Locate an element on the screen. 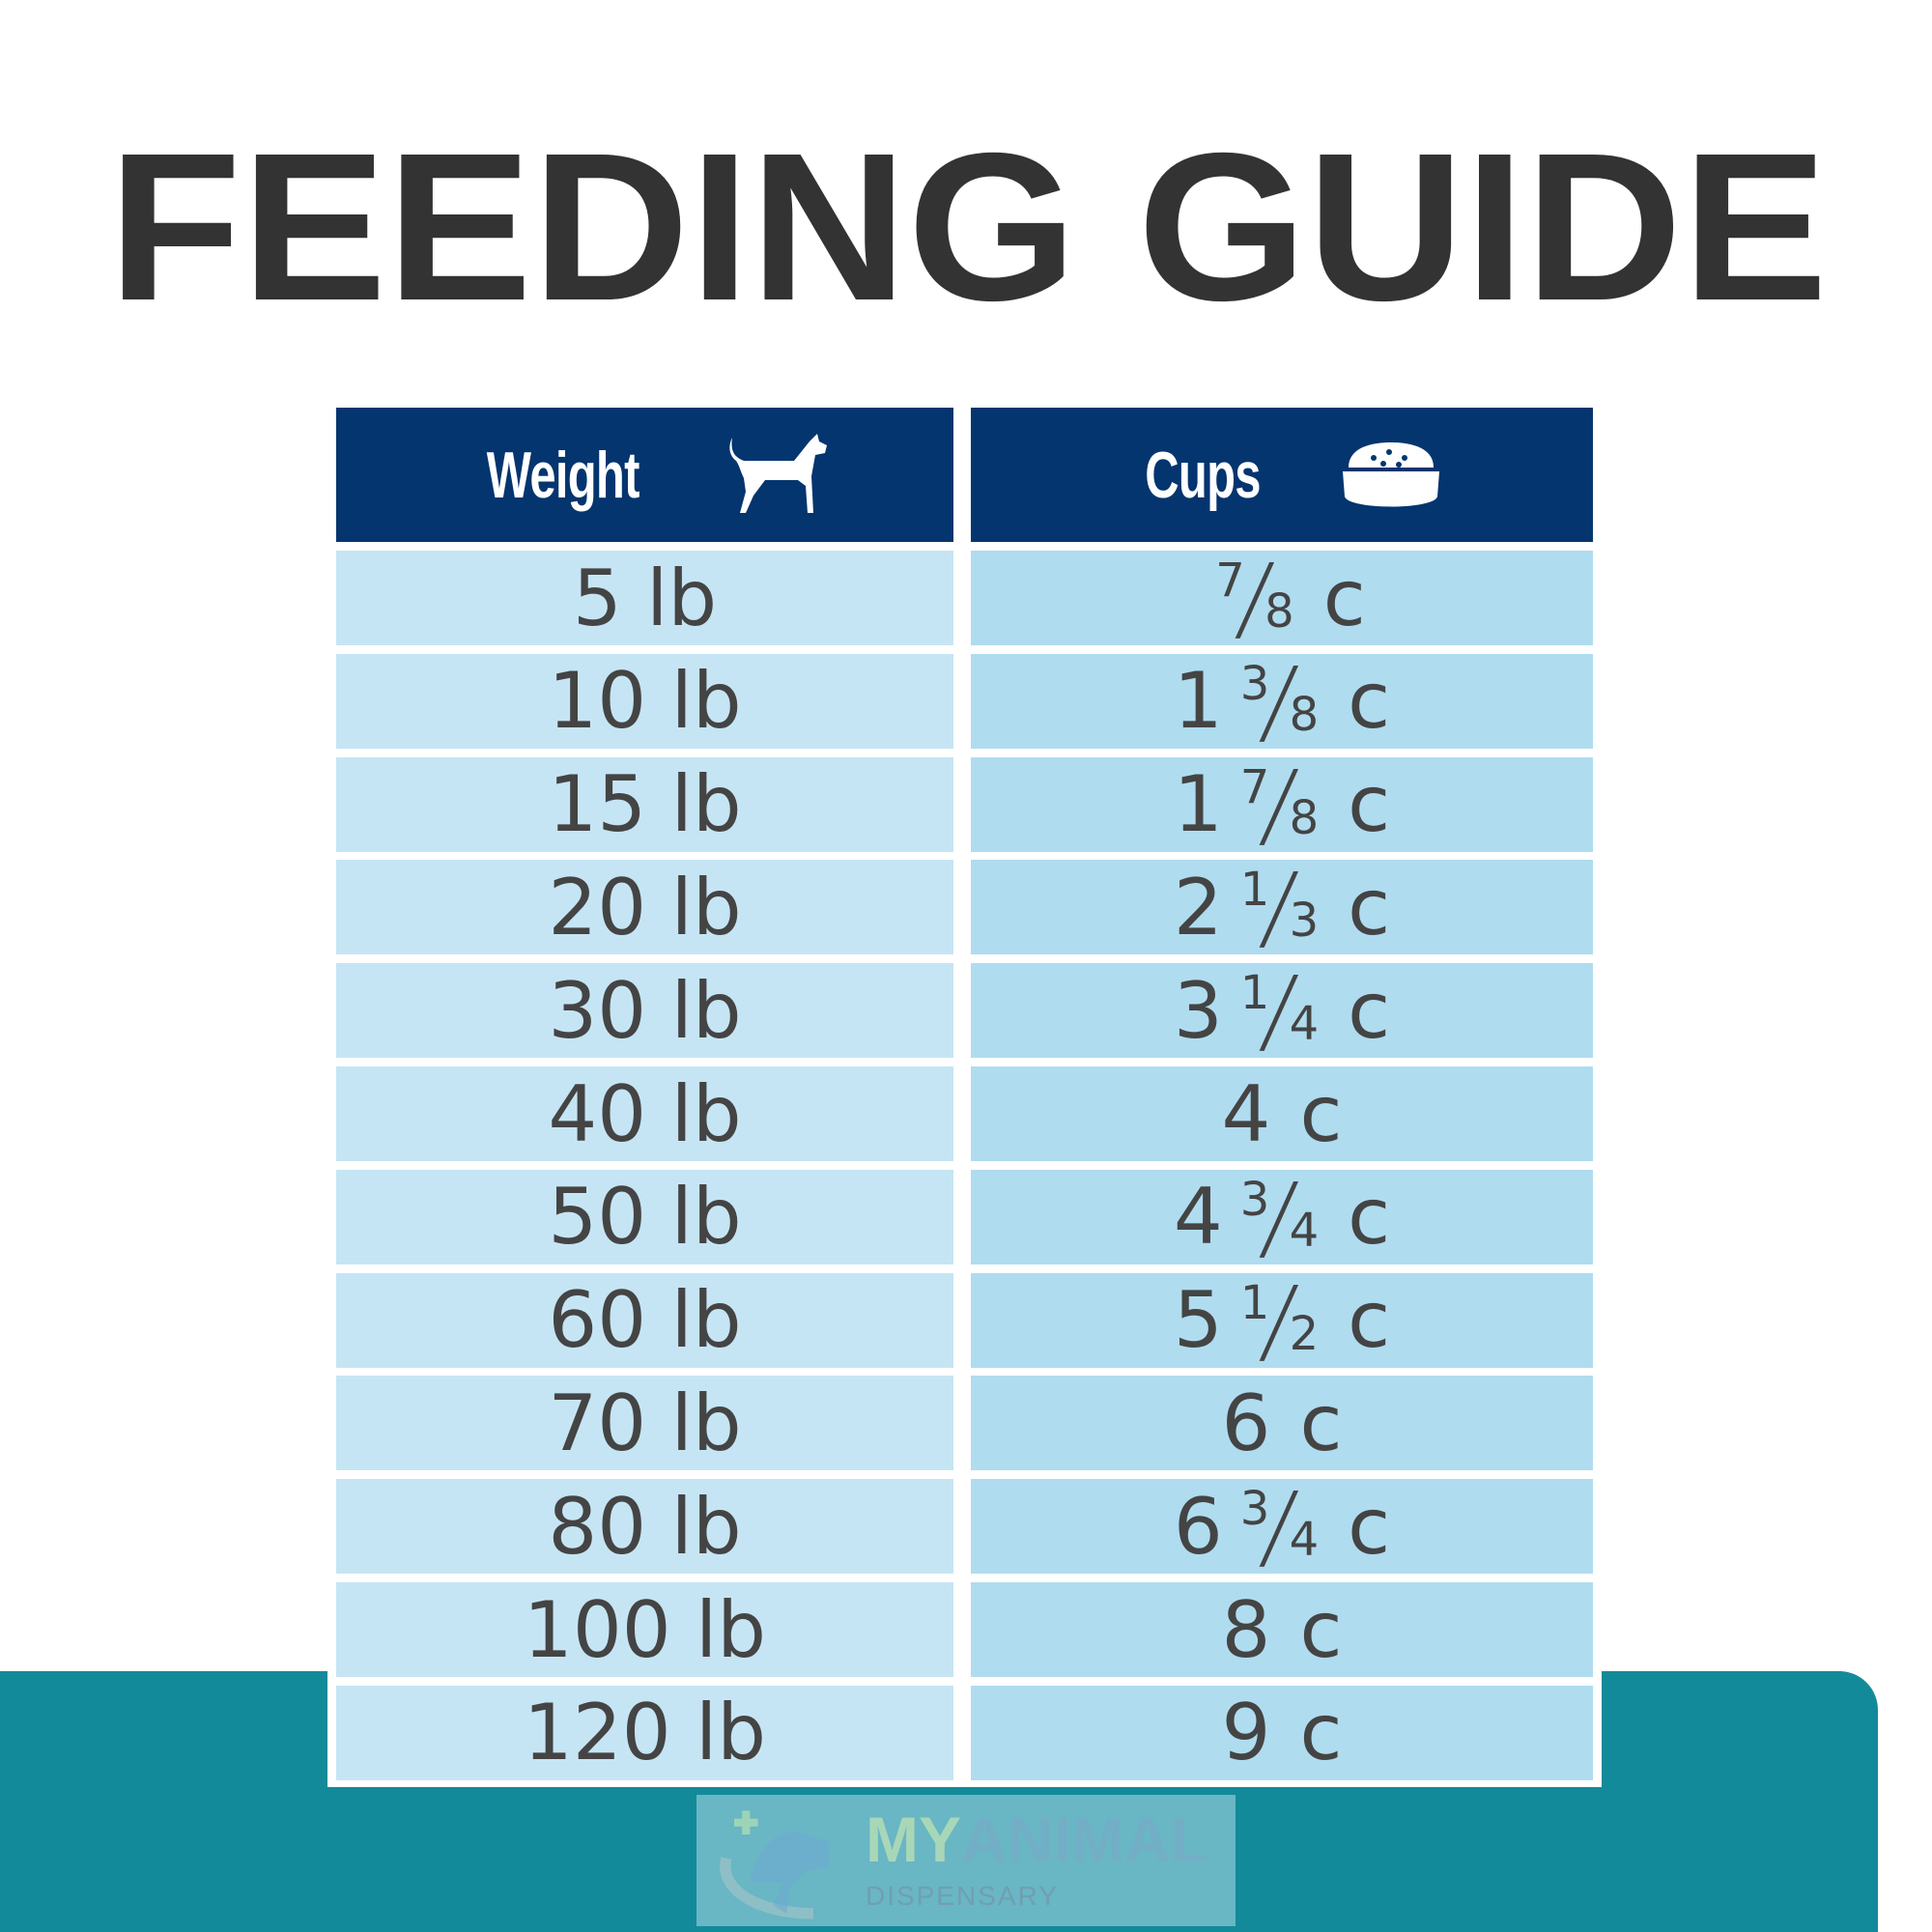 The width and height of the screenshot is (1932, 1932). cups-whole: 8 is located at coordinates (1246, 1629).